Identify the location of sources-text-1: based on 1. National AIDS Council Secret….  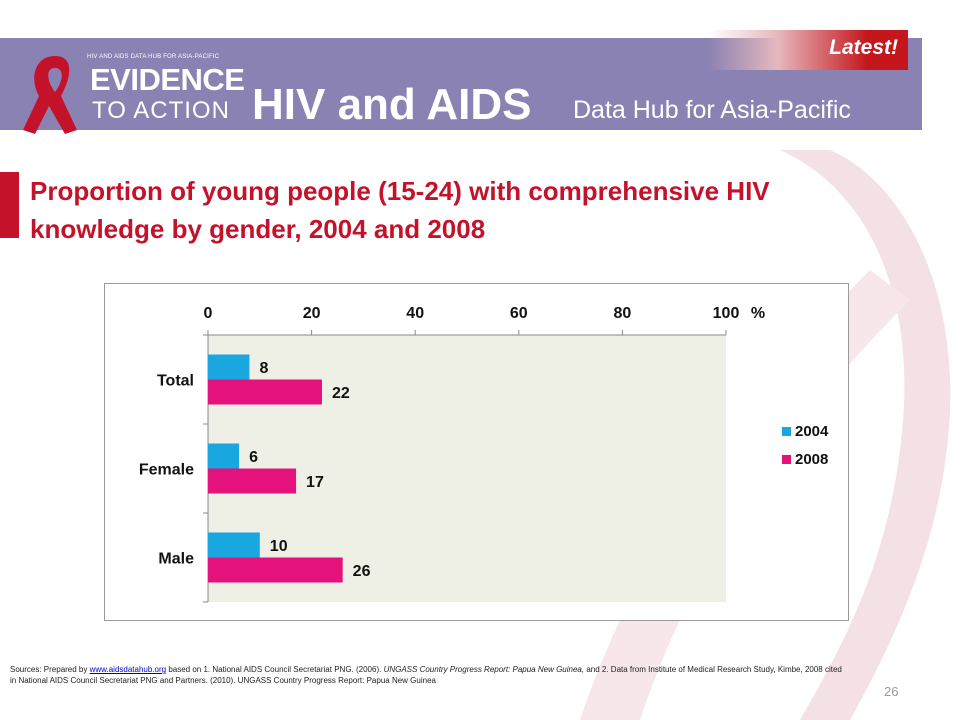
(275, 669).